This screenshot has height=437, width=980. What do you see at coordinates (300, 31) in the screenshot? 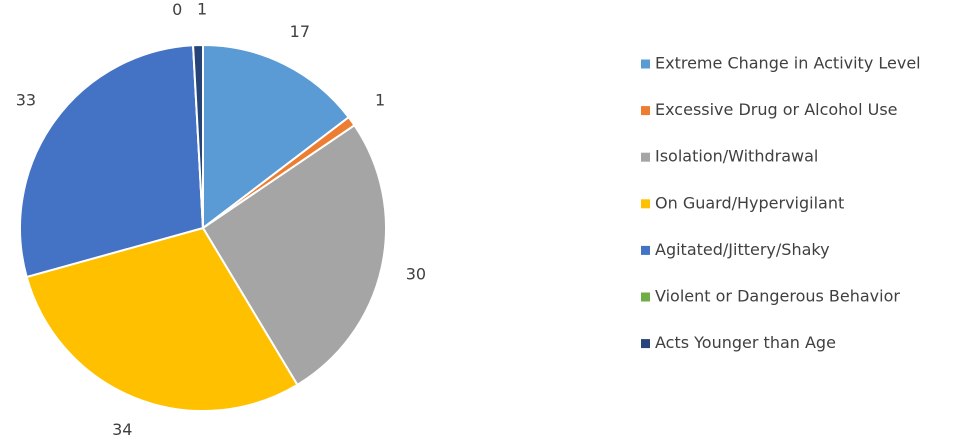
I see `data-label: 17` at bounding box center [300, 31].